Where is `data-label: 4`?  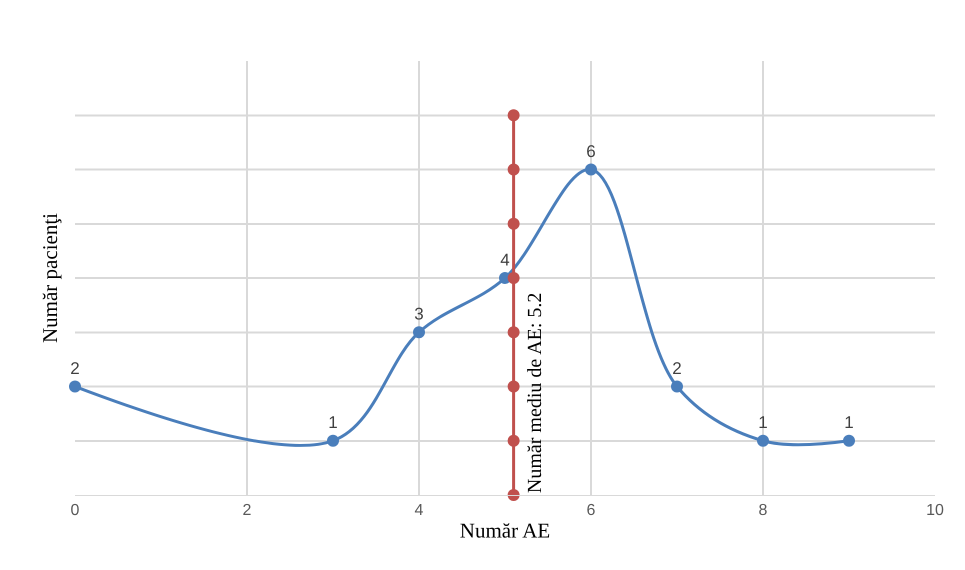 data-label: 4 is located at coordinates (505, 260).